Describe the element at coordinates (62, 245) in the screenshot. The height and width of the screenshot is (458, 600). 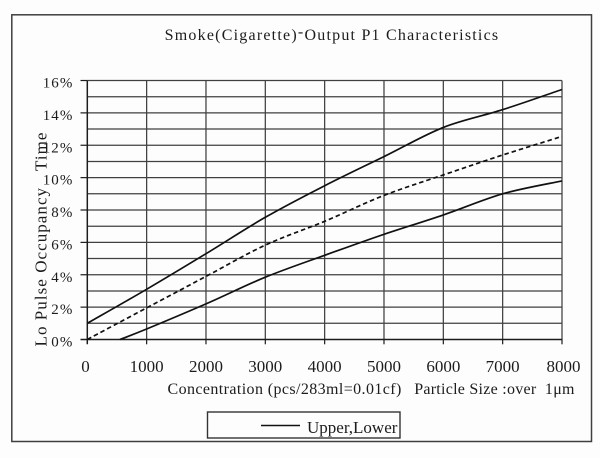
I see `svg-text: 6%` at that location.